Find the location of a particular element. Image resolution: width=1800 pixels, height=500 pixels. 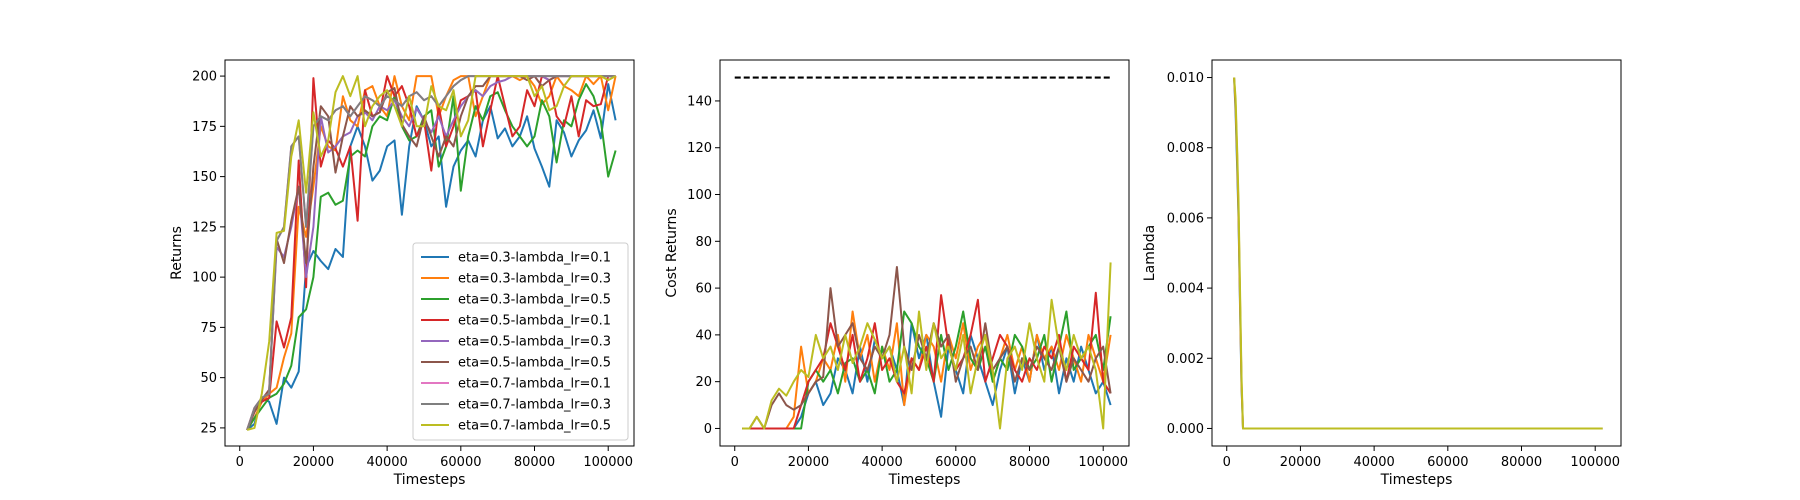

y-tick-label: 140 is located at coordinates (699, 101).